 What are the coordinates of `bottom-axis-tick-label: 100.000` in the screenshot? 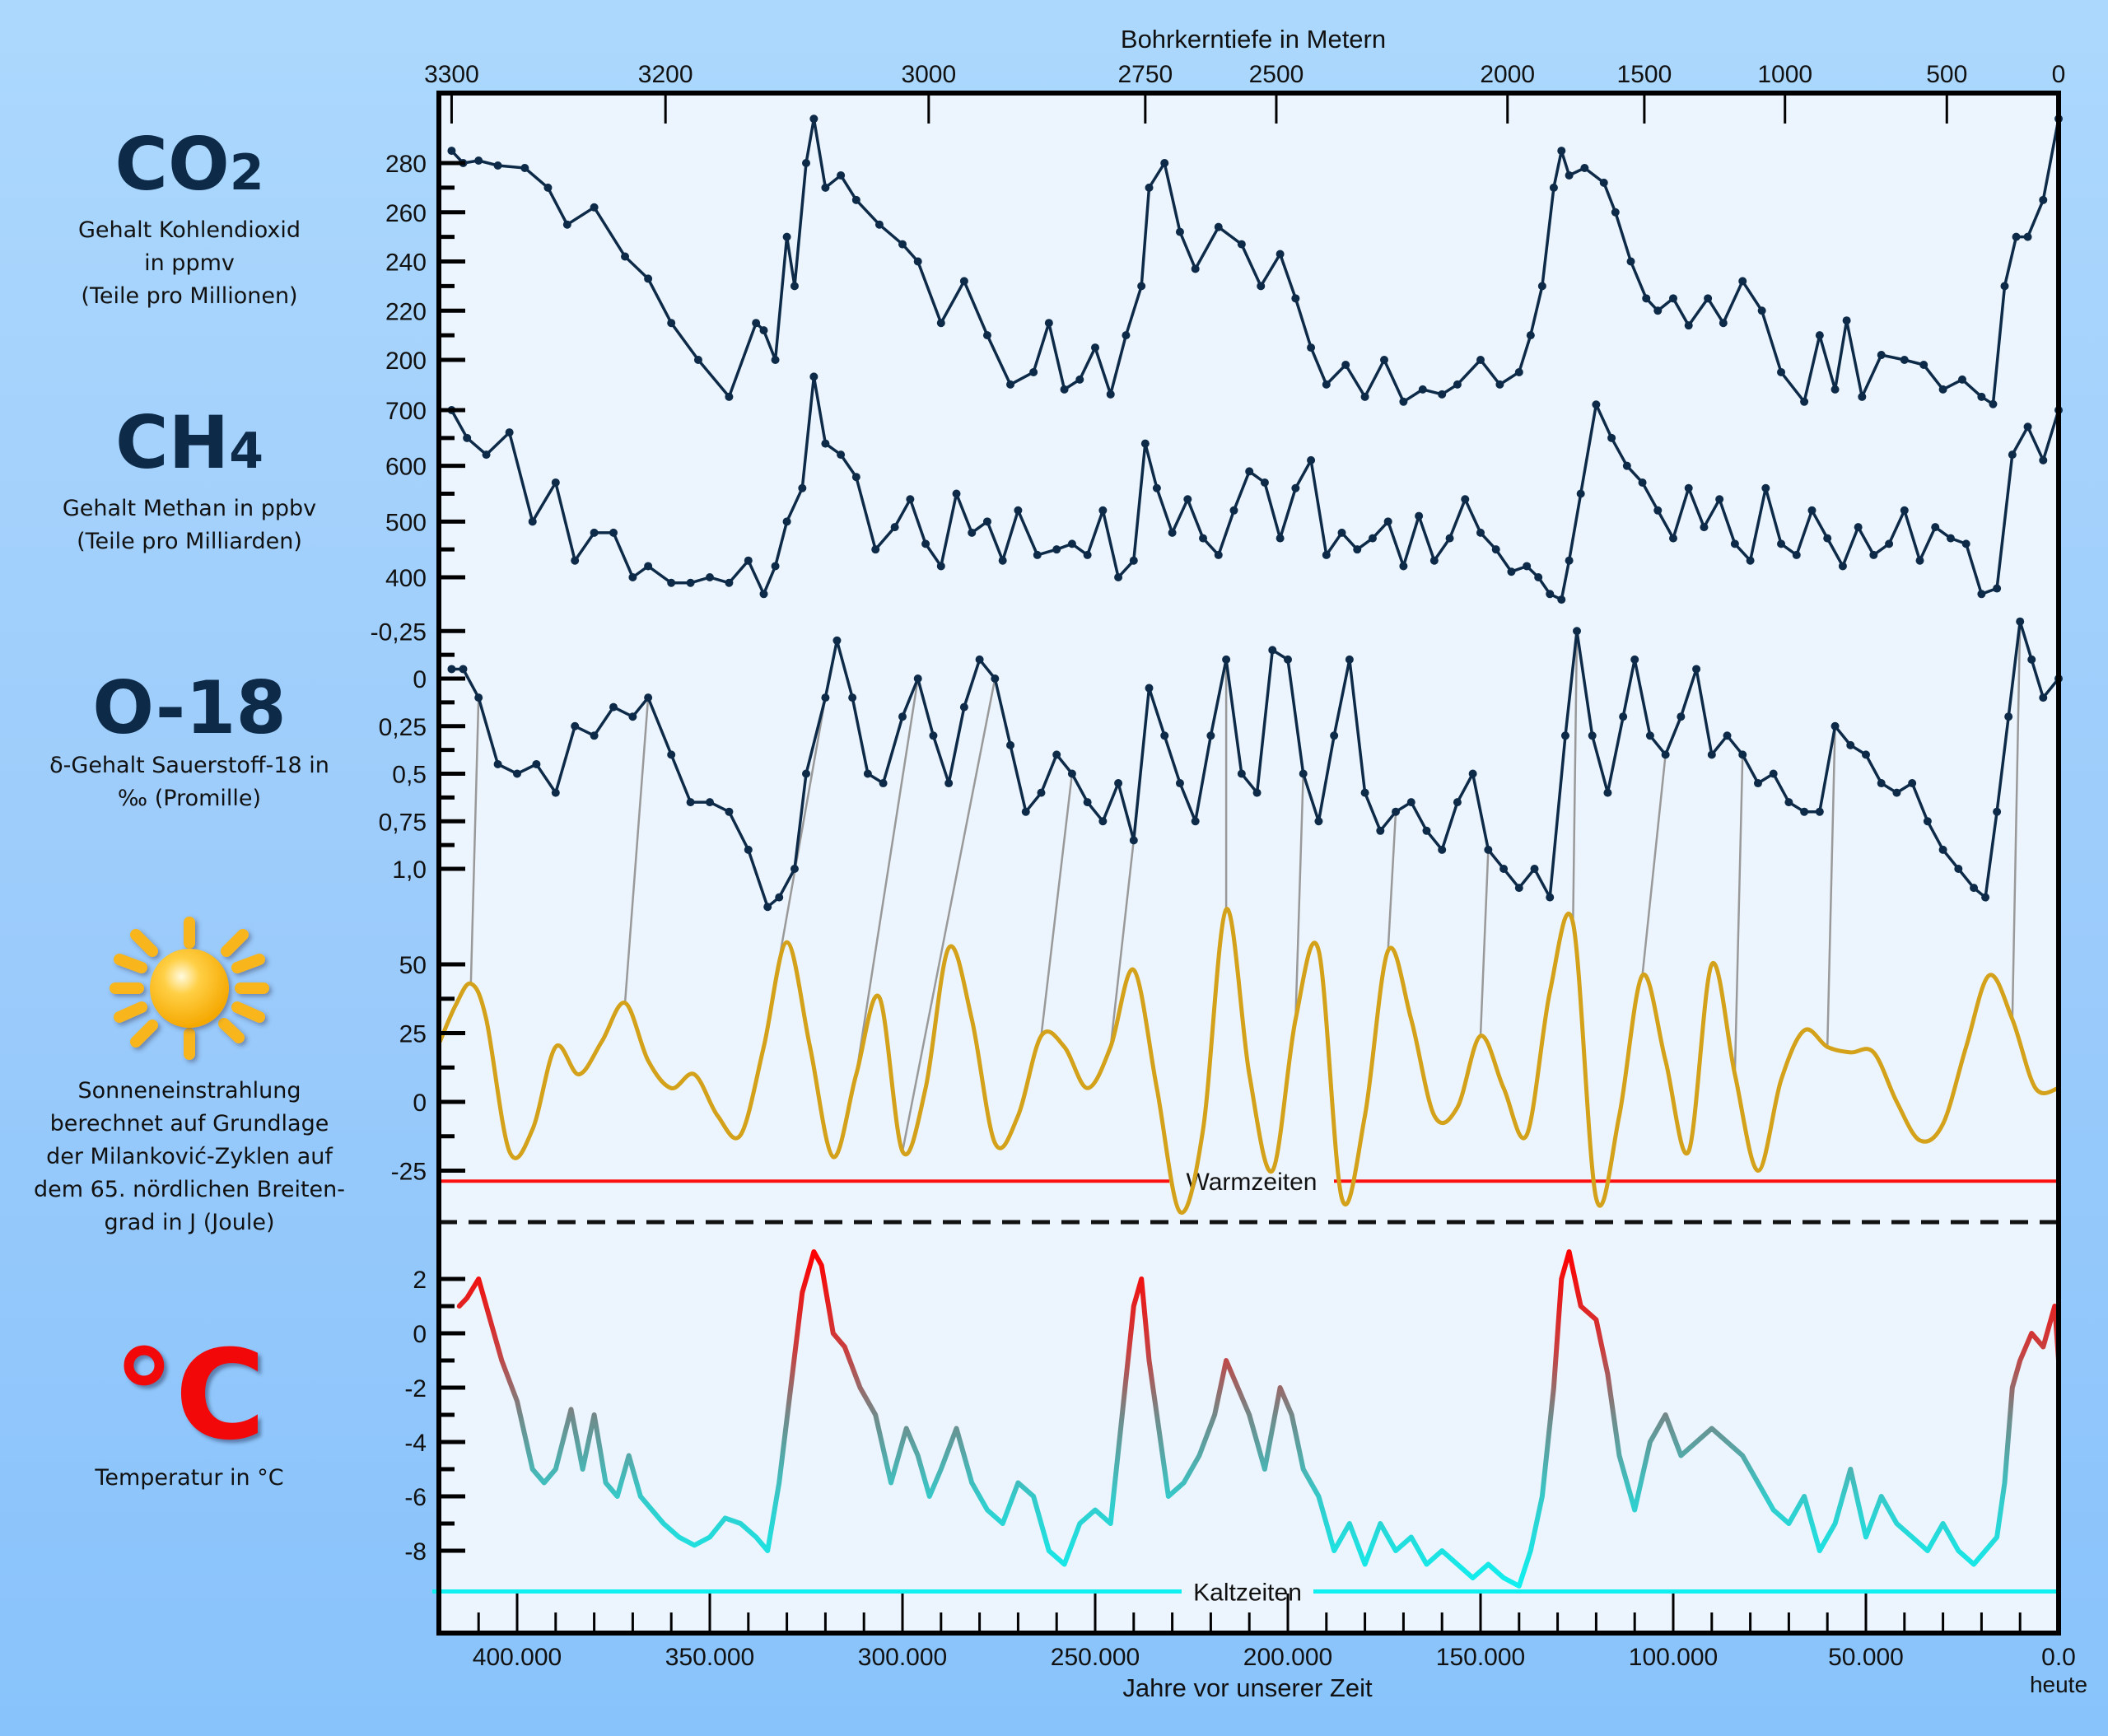 It's located at (1673, 1657).